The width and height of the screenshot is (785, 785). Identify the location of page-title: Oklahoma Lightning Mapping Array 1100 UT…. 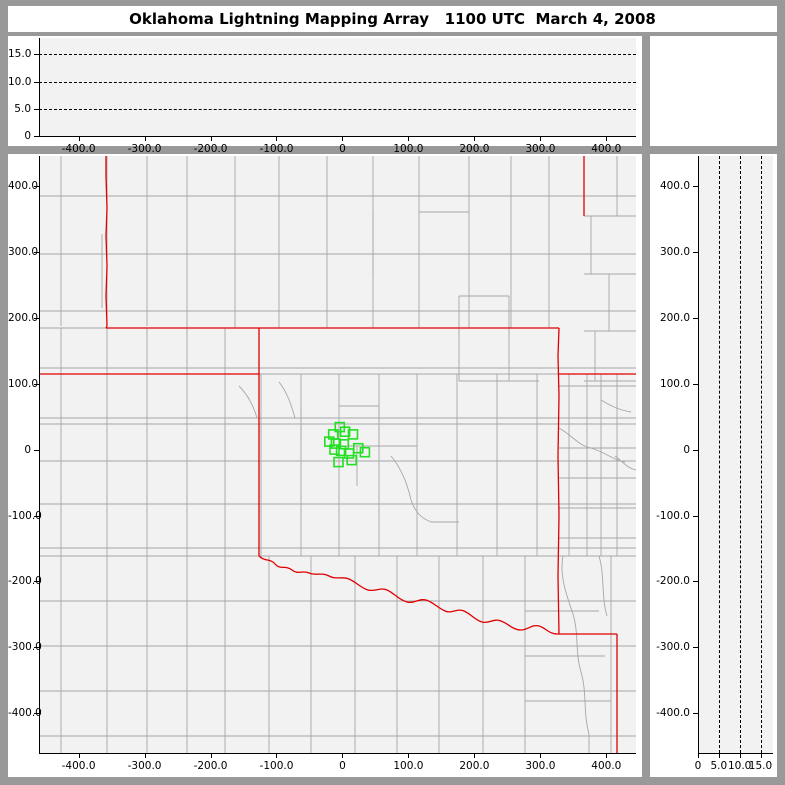
(392, 19).